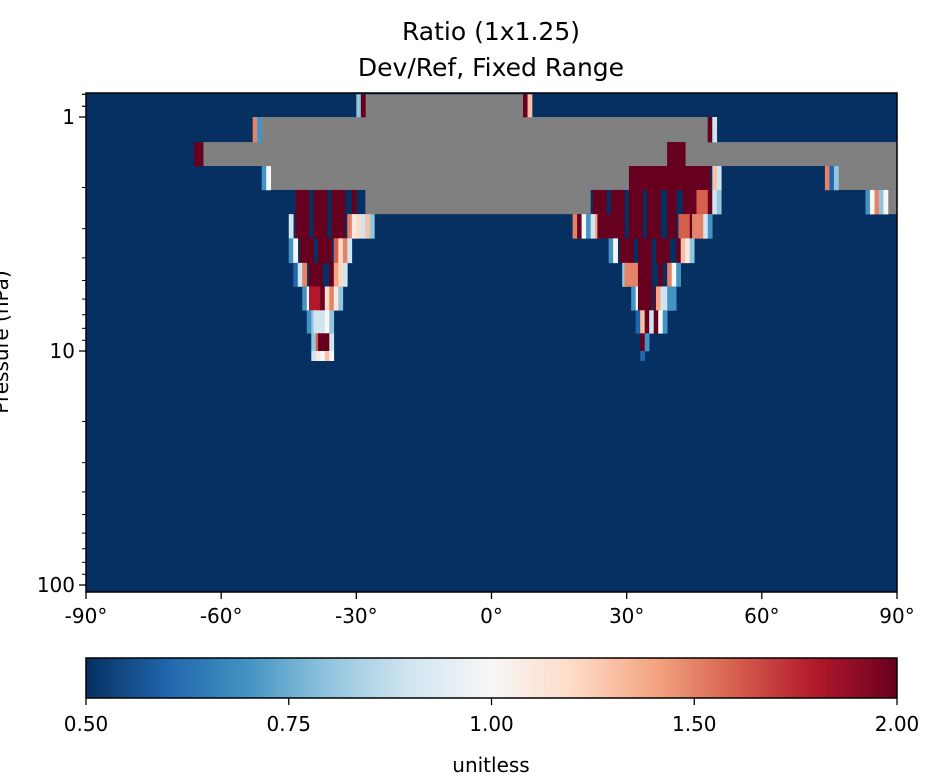 The width and height of the screenshot is (944, 779). I want to click on colorbar: 0.50 0.75 1.00 1.50 2.00 unitless, so click(492, 717).